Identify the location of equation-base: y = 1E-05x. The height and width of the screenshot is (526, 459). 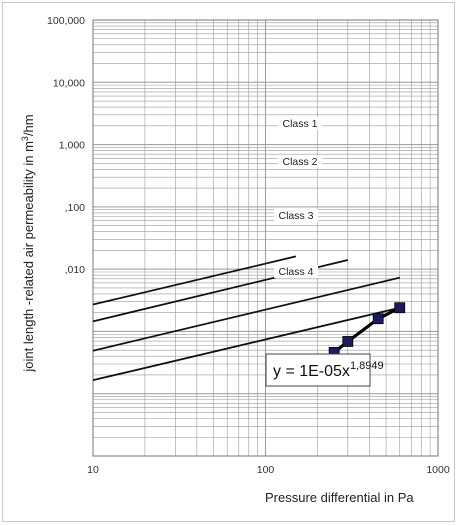
(311, 371).